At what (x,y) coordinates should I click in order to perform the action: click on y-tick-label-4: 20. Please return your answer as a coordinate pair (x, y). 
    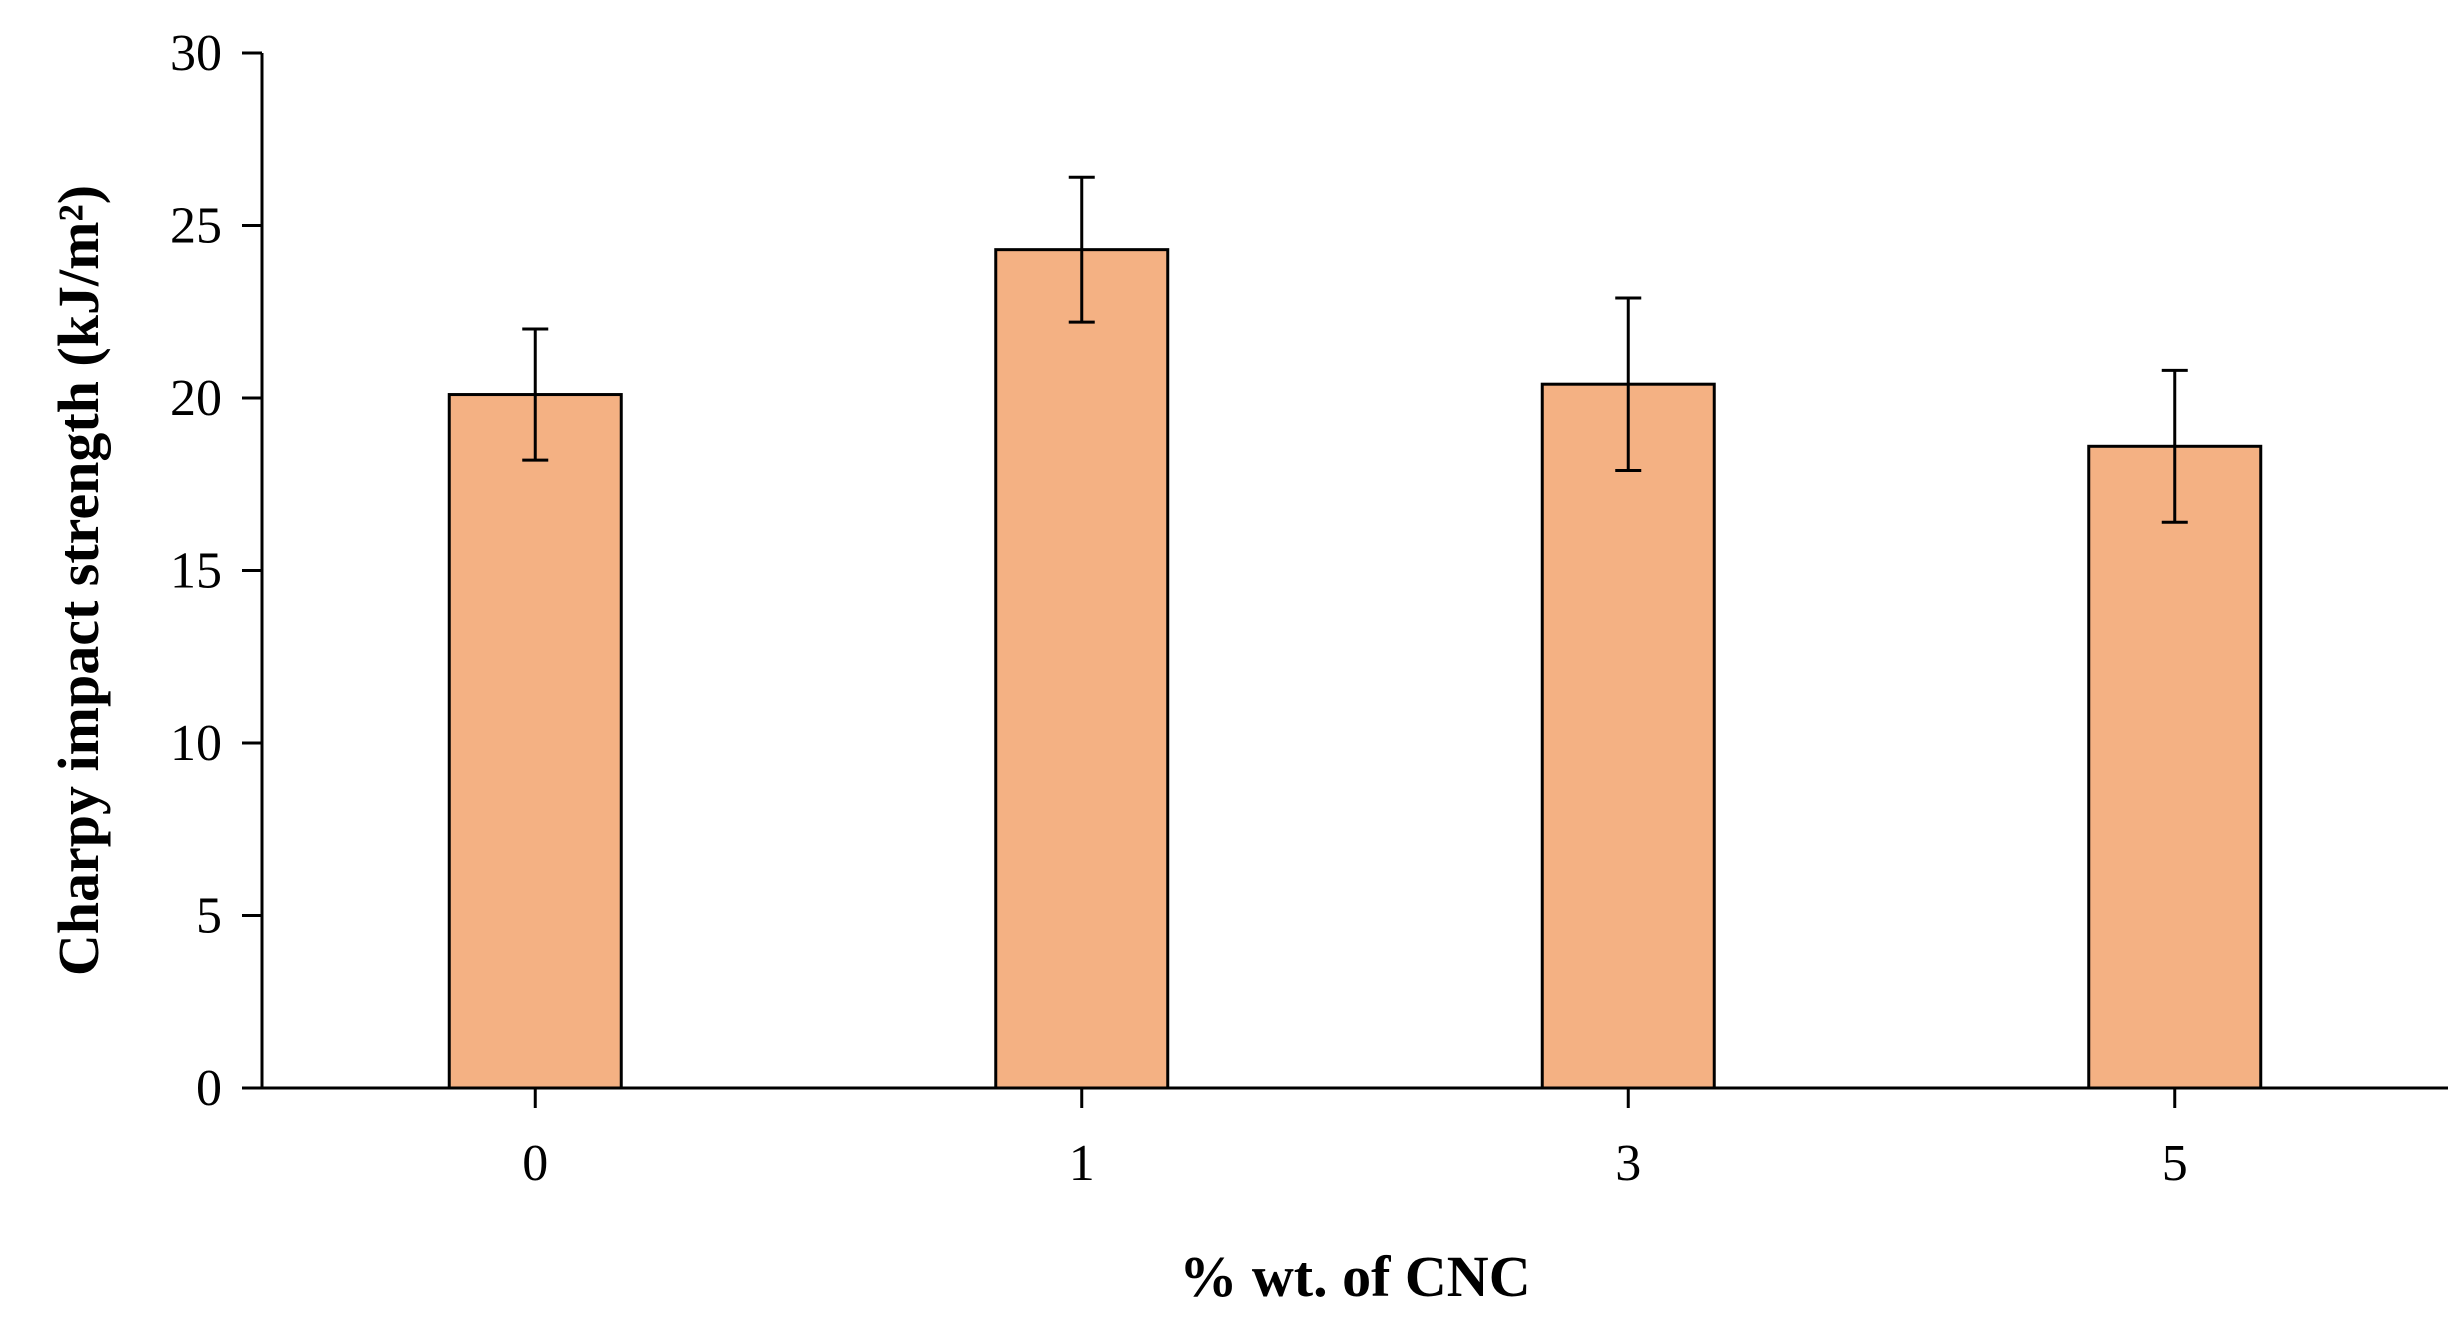
    Looking at the image, I should click on (196, 398).